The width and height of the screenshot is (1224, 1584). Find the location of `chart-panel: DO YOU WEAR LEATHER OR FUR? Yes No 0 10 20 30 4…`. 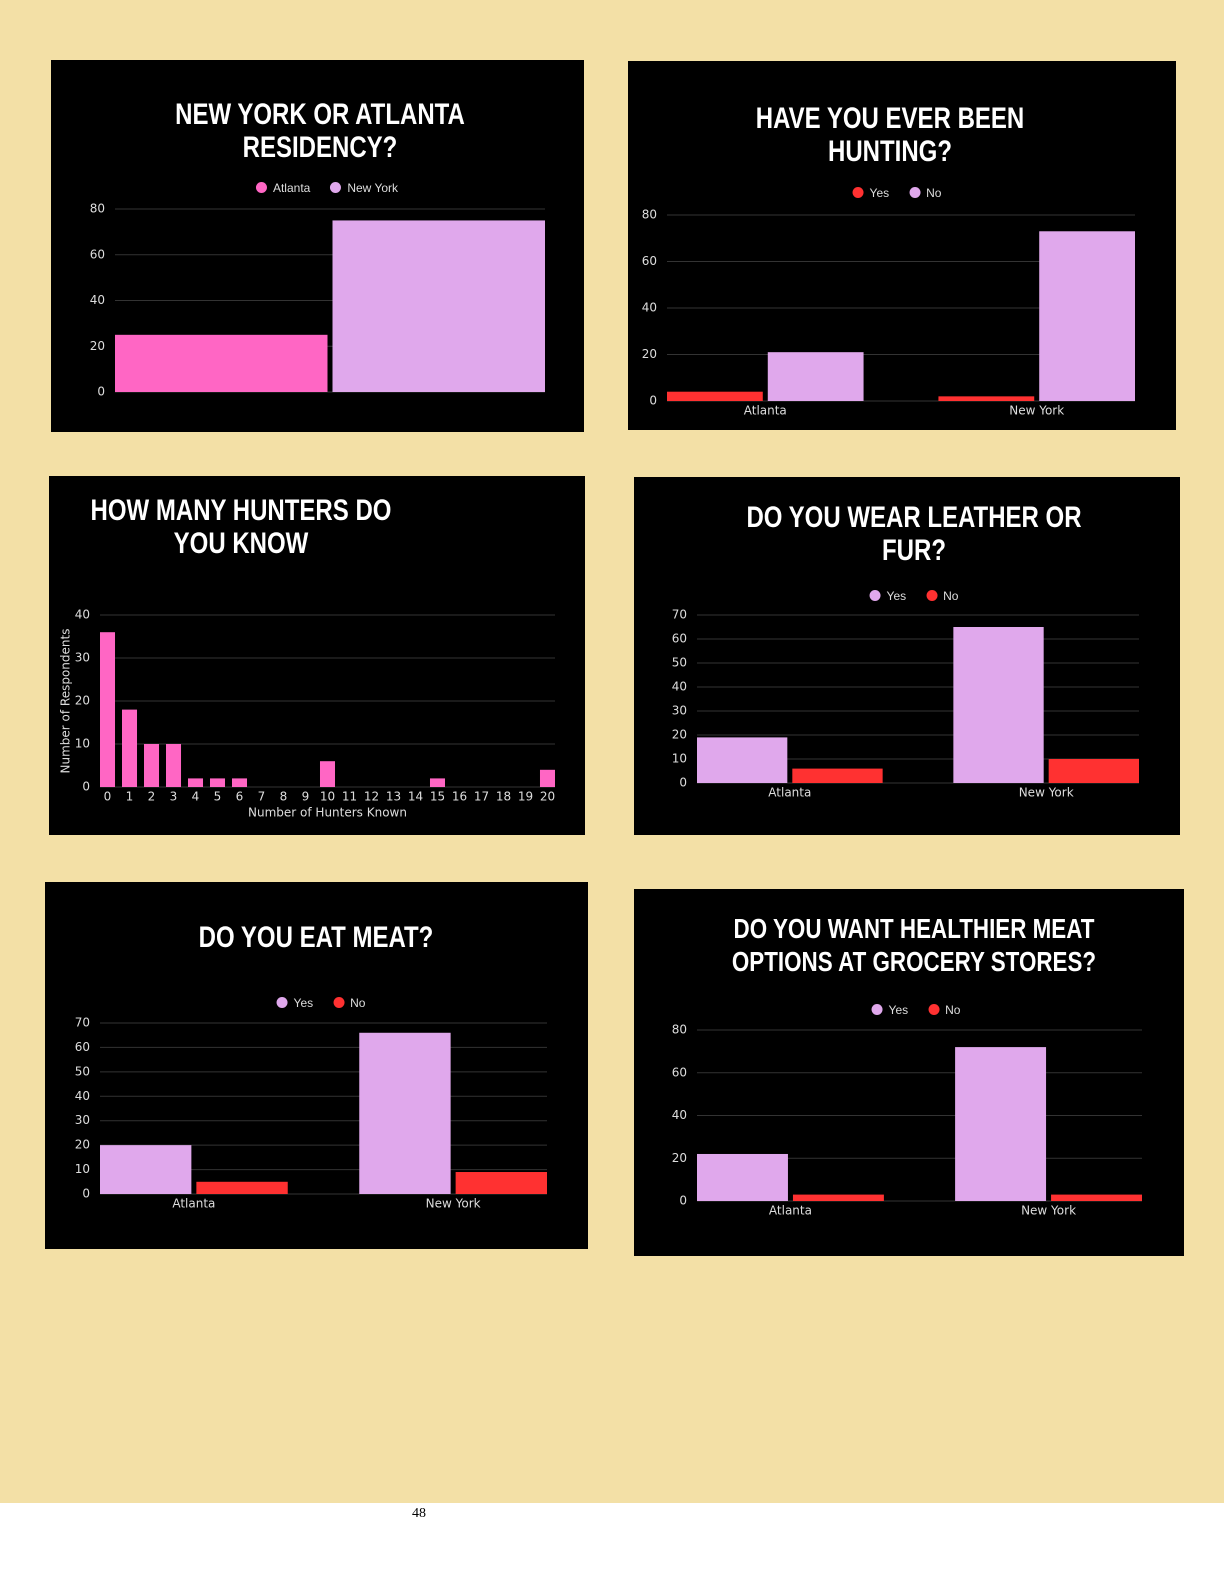

chart-panel: DO YOU WEAR LEATHER OR FUR? Yes No 0 10 20 30 4… is located at coordinates (907, 656).